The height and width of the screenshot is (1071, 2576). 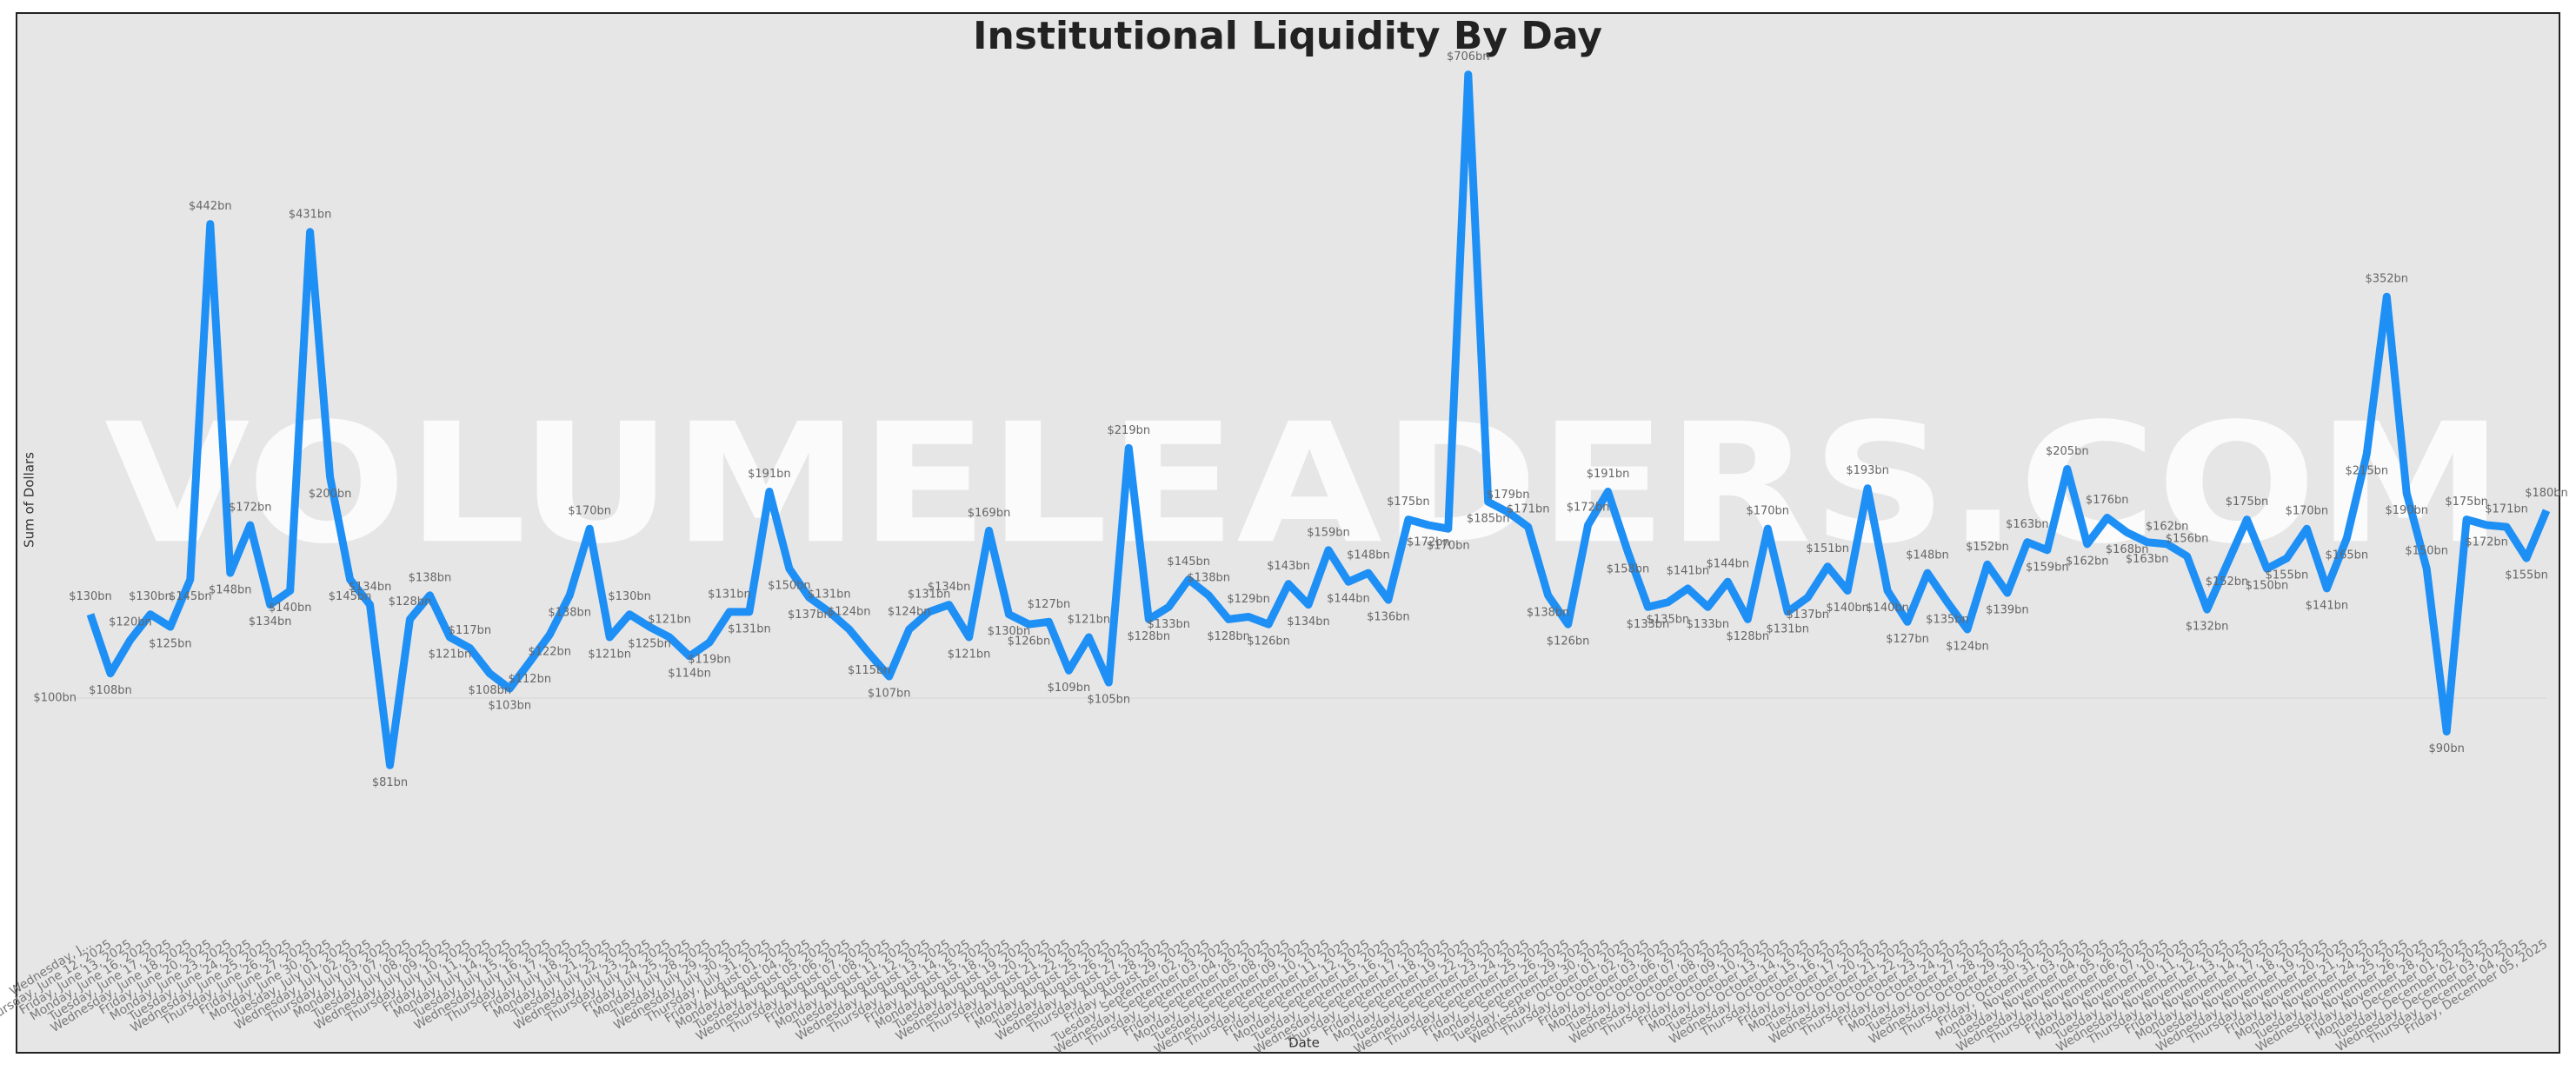 I want to click on data-label: $169bn, so click(x=989, y=513).